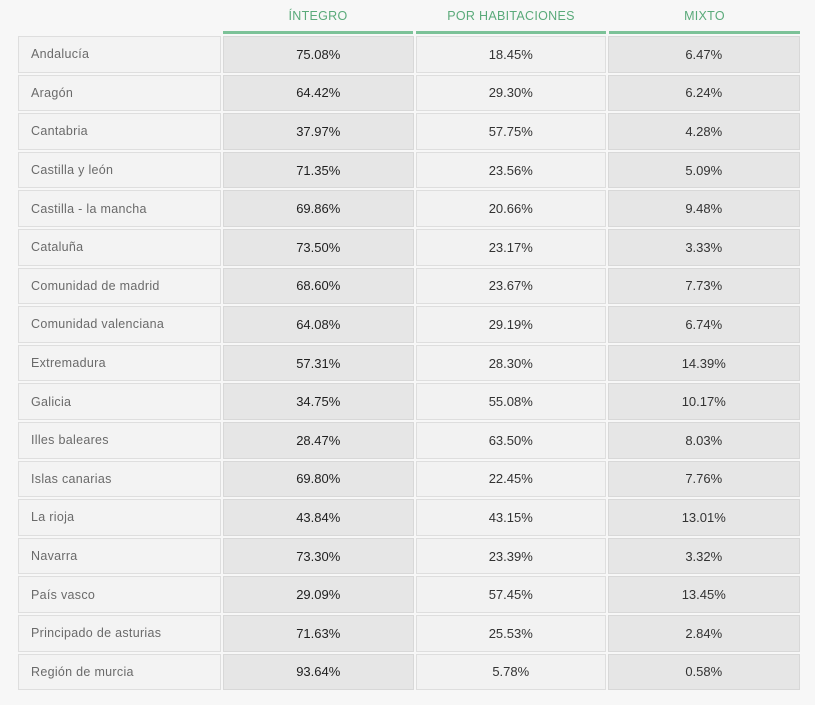 The image size is (815, 705). What do you see at coordinates (703, 54) in the screenshot?
I see `mixto-cell: 6.47%` at bounding box center [703, 54].